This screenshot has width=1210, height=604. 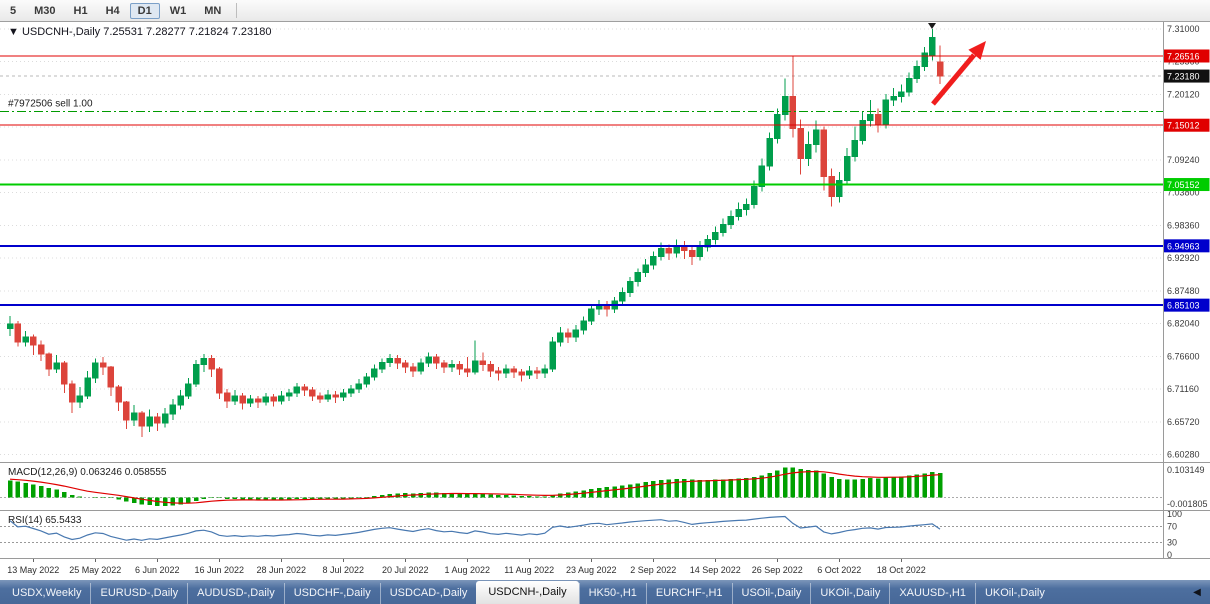 I want to click on timeframe-button-mn: MN, so click(x=213, y=10).